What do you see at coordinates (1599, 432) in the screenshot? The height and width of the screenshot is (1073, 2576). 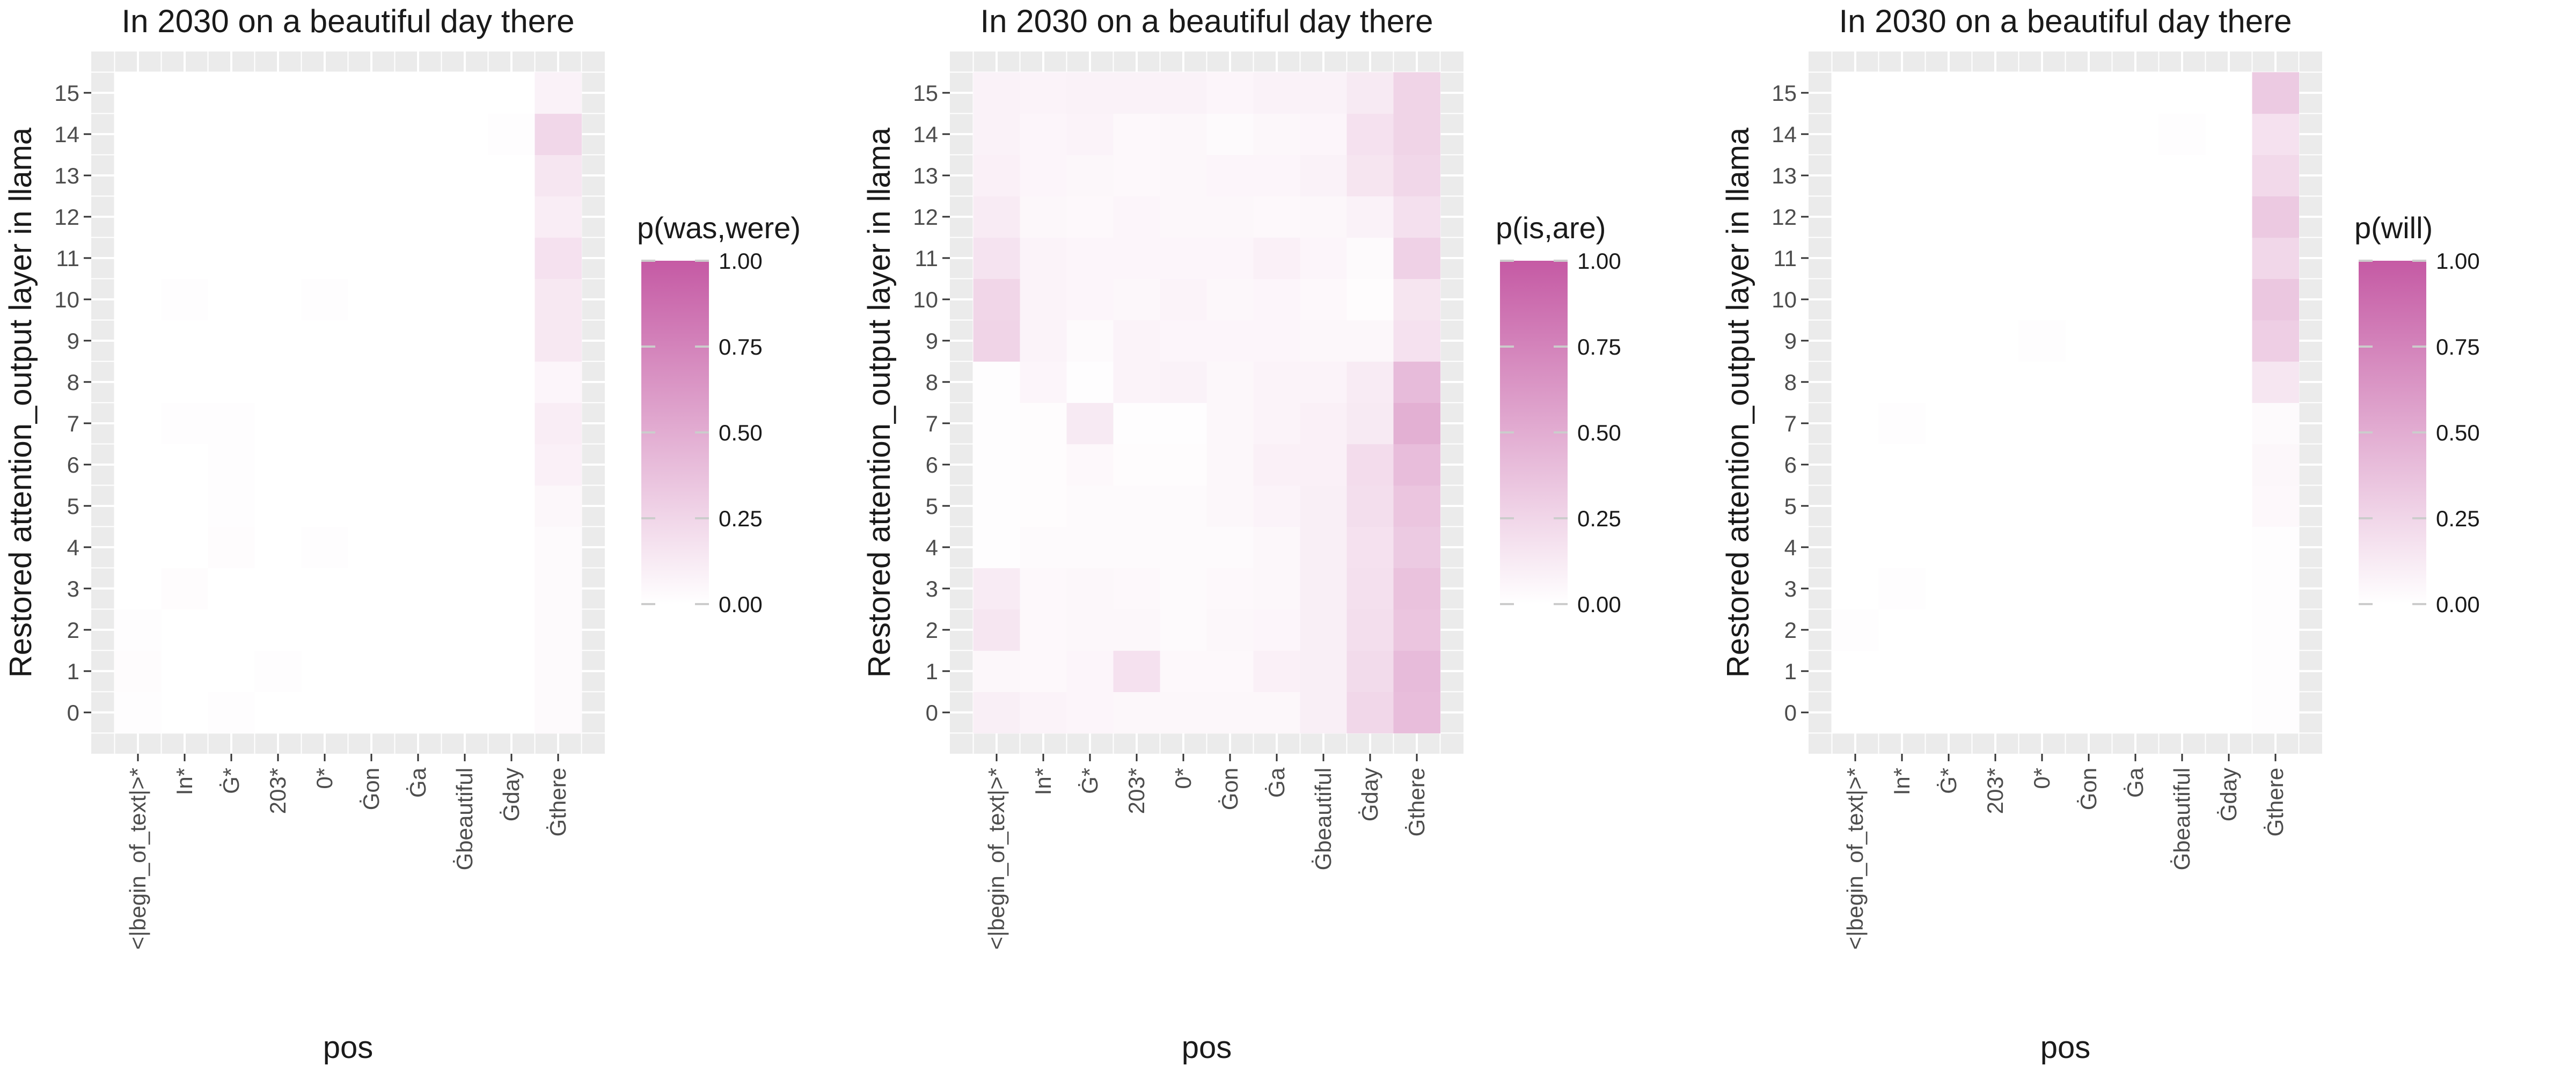 I see `legend-tick-label: 0.50` at bounding box center [1599, 432].